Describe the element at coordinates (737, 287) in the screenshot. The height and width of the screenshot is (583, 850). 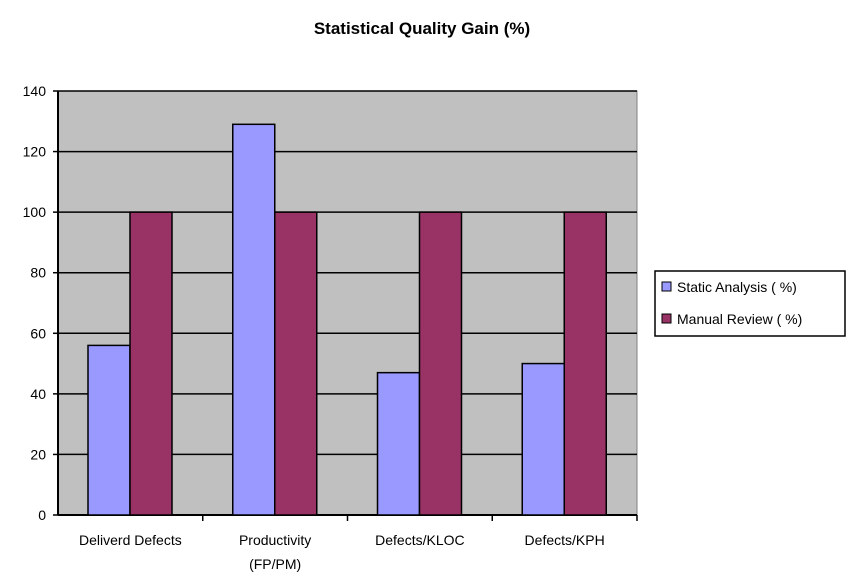
I see `legend-label: Static Analysis ( %)` at that location.